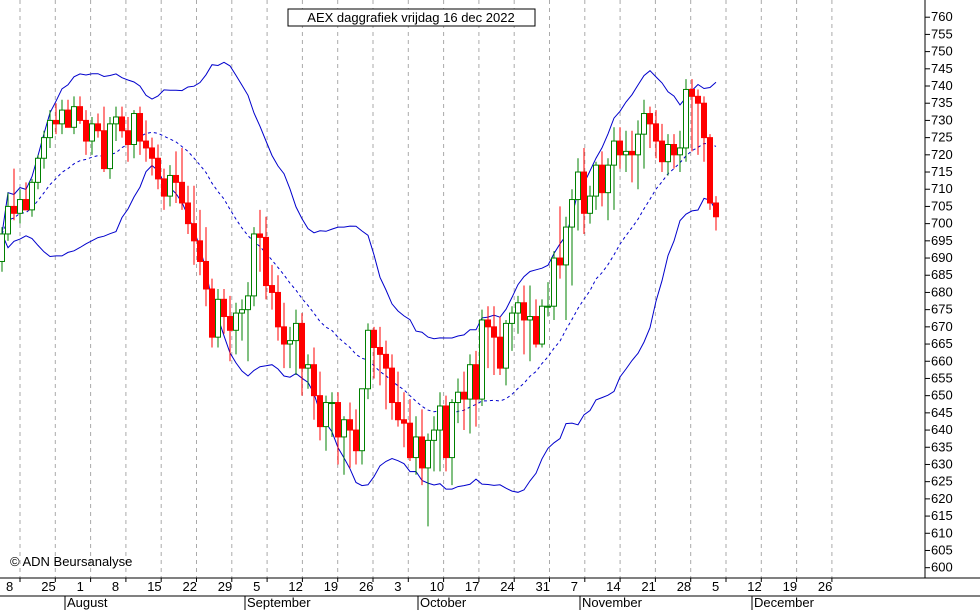 This screenshot has width=980, height=610. Describe the element at coordinates (942, 395) in the screenshot. I see `y-tick-label: 650` at that location.